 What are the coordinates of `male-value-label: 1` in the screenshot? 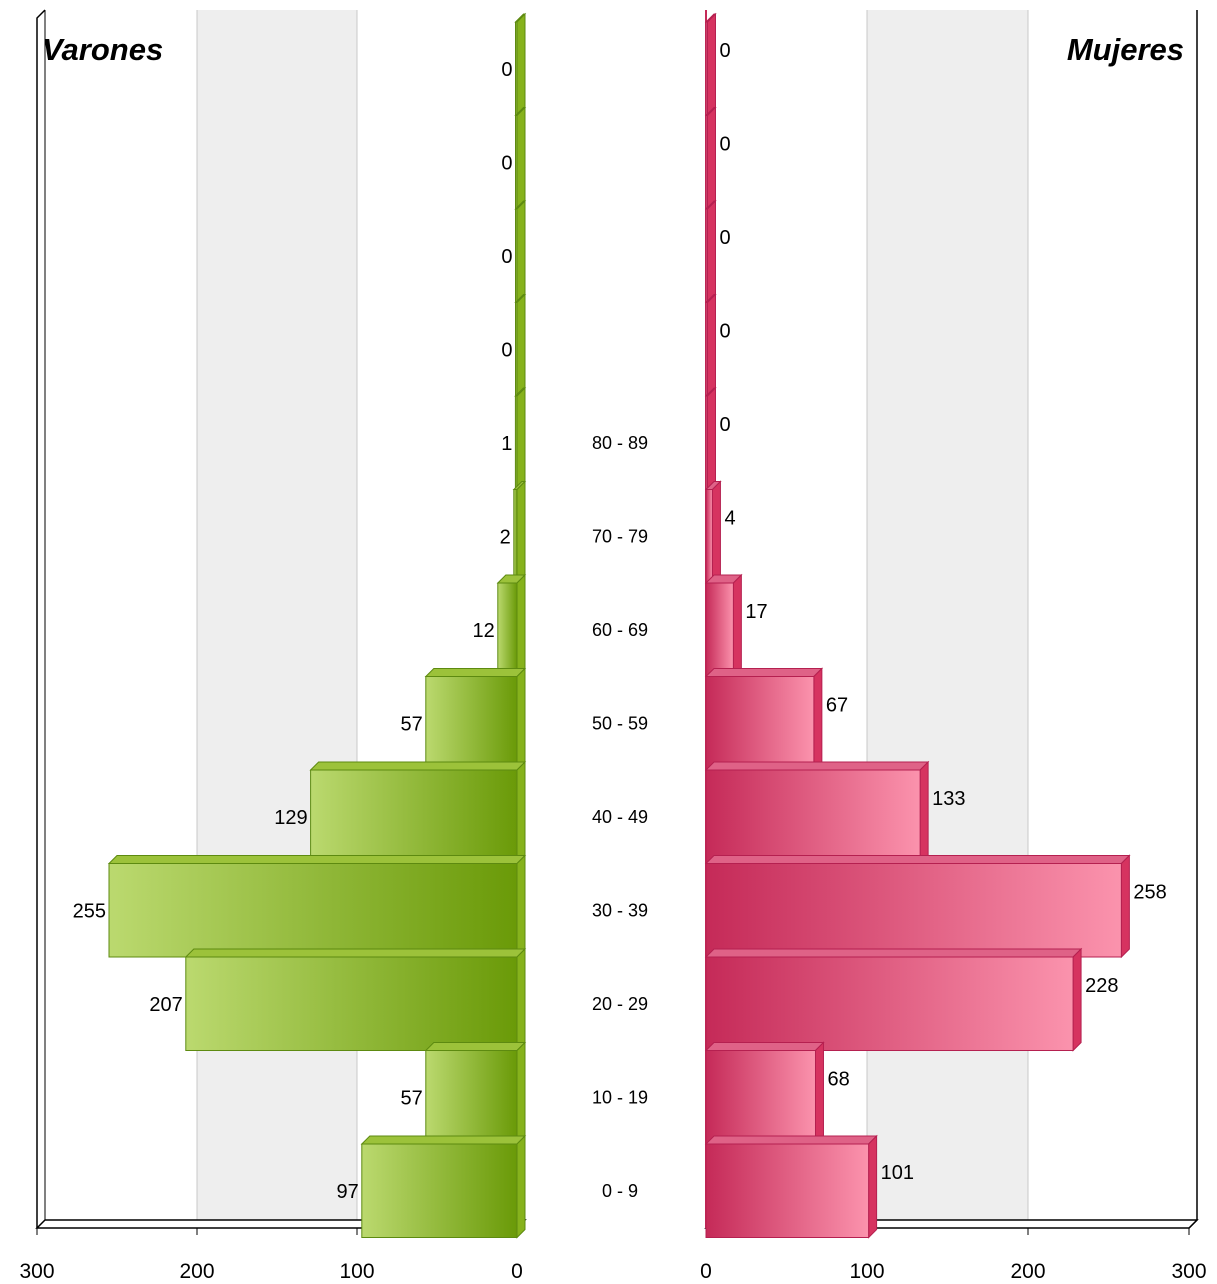 It's located at (506, 444).